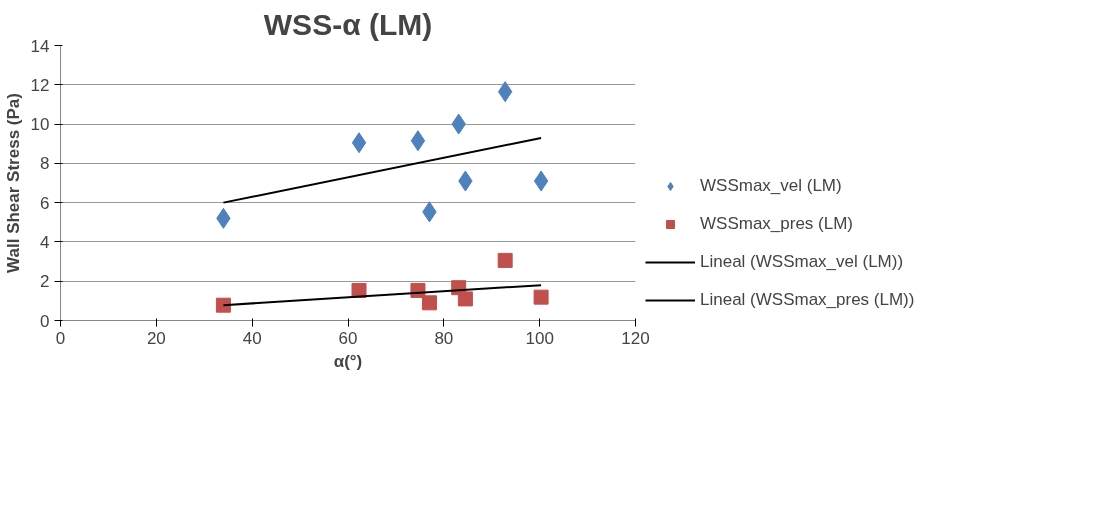 The width and height of the screenshot is (1110, 516). What do you see at coordinates (539, 338) in the screenshot?
I see `x-tick-label: 100` at bounding box center [539, 338].